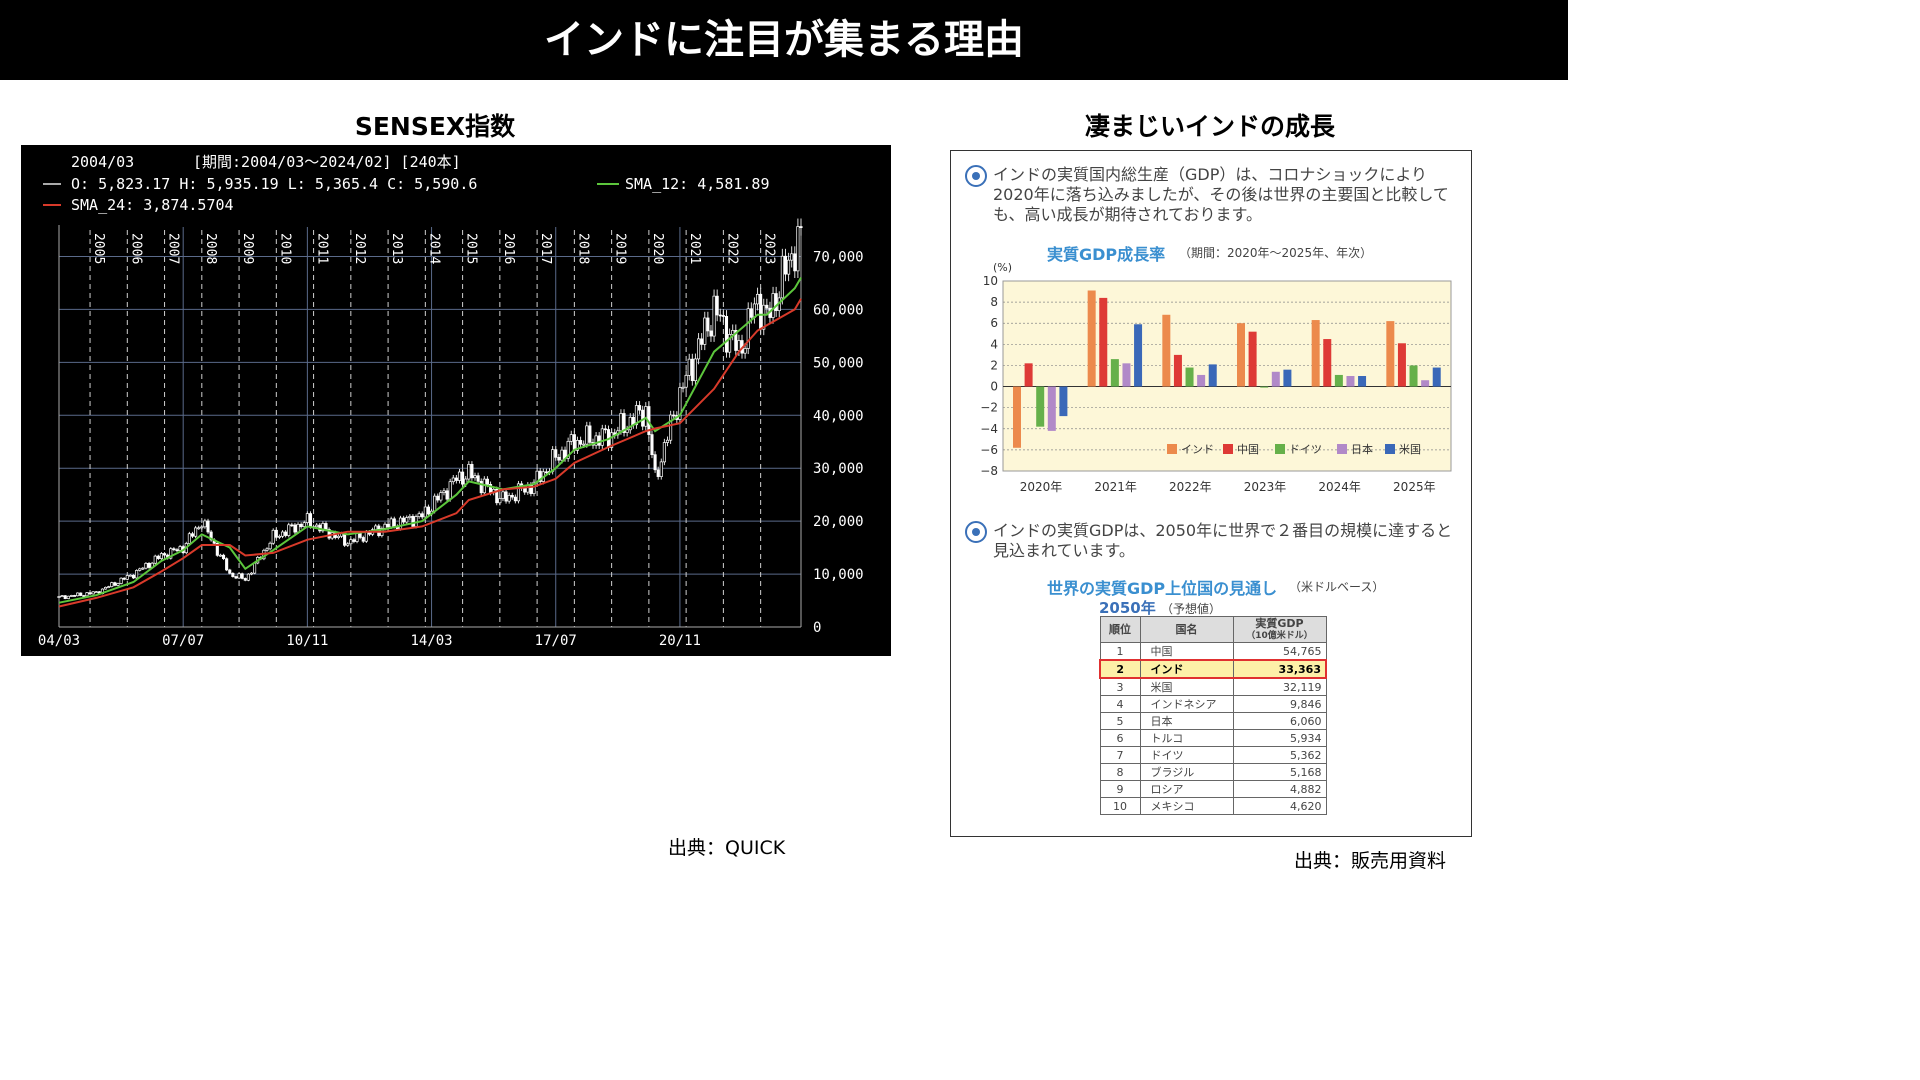 Image resolution: width=1920 pixels, height=1080 pixels. What do you see at coordinates (1190, 487) in the screenshot?
I see `x-tick-label: 2022年` at bounding box center [1190, 487].